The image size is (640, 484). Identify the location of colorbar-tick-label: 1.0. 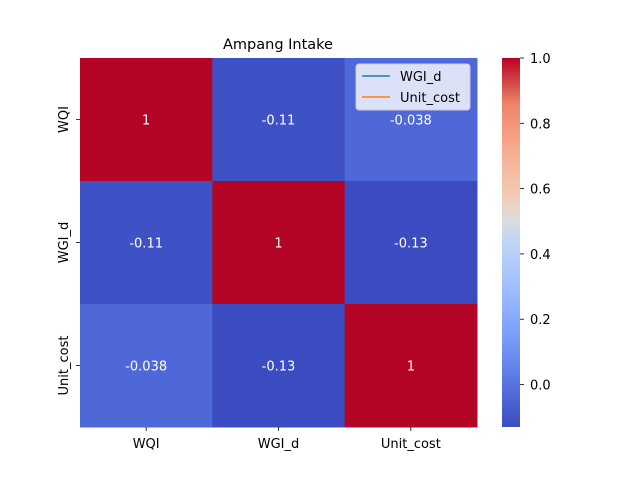
(540, 59).